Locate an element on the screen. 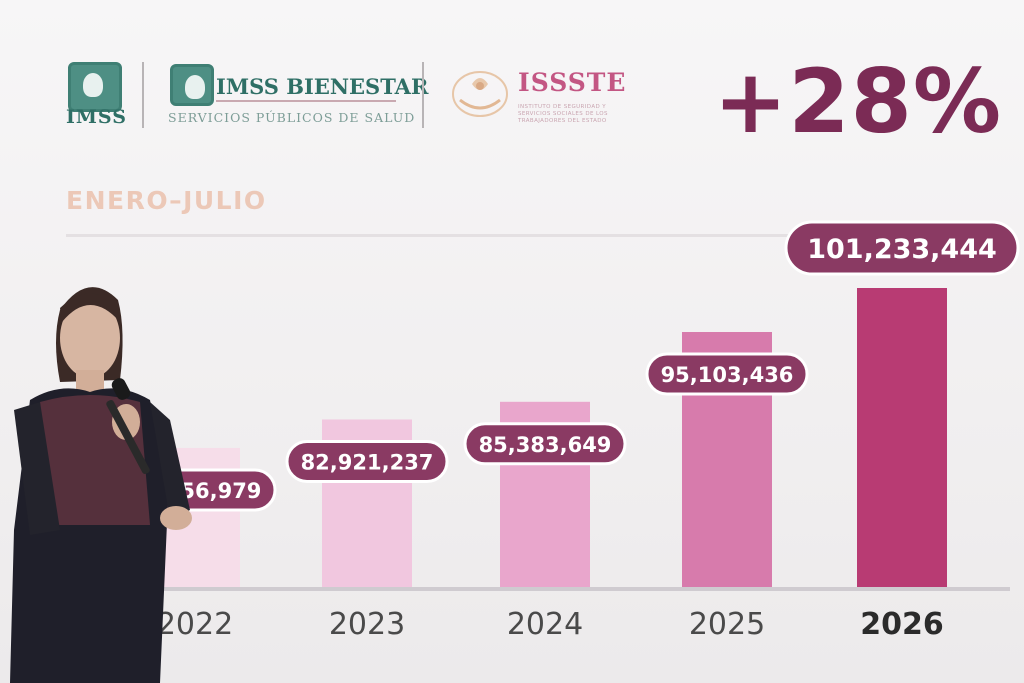 The height and width of the screenshot is (683, 1024). value-label-text: 82,921,237 is located at coordinates (367, 462).